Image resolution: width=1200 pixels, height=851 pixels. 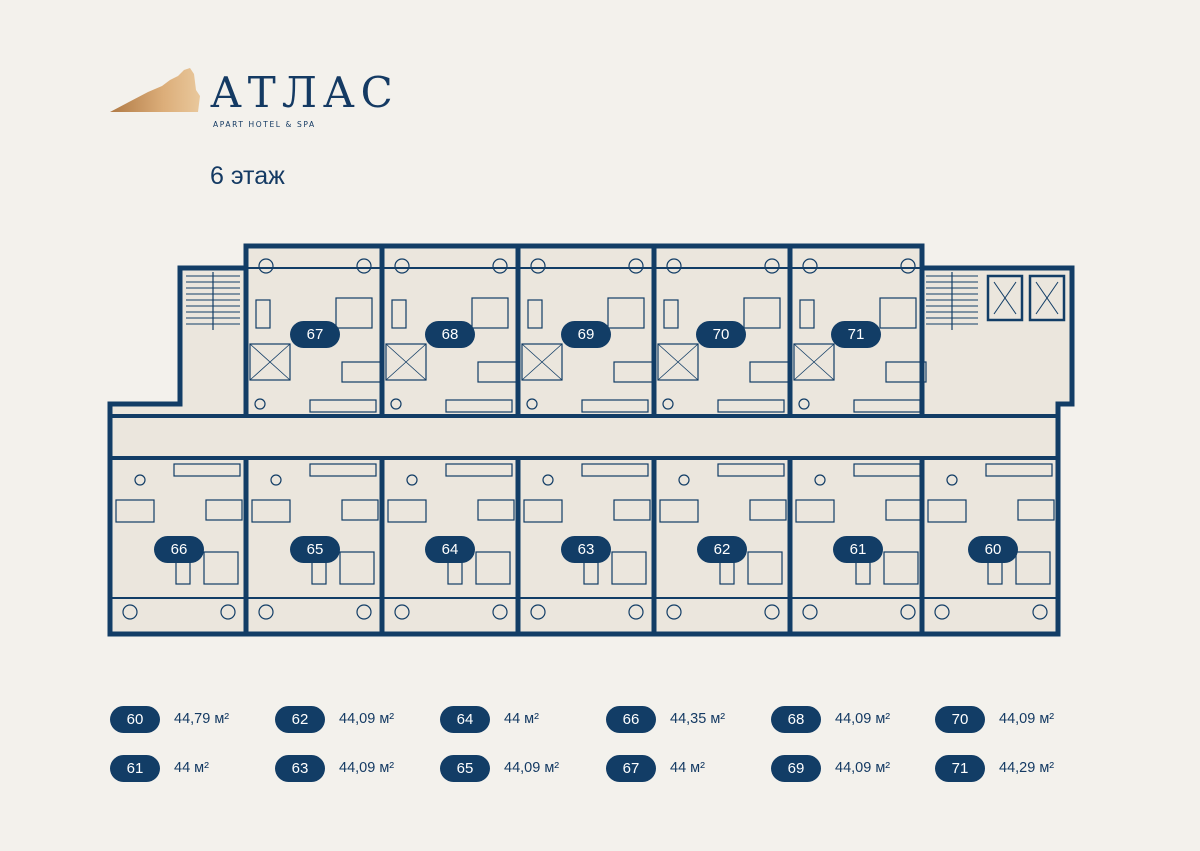 I want to click on unit-label-67: 67, so click(x=315, y=334).